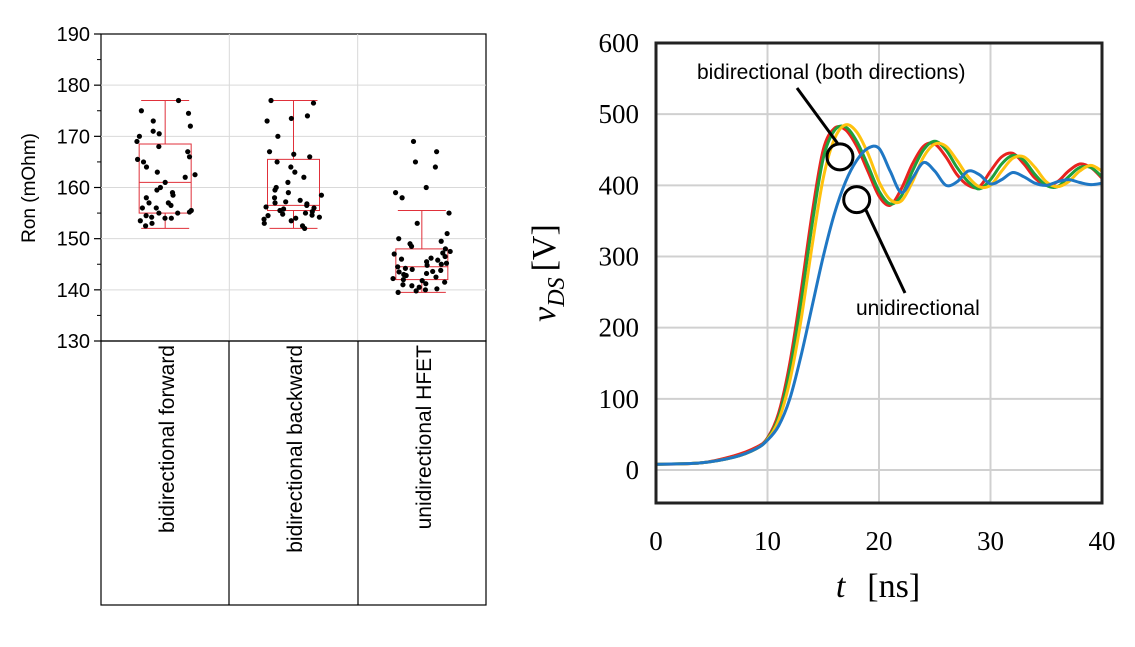 This screenshot has width=1135, height=647. I want to click on x-axis-label: t [ns], so click(878, 586).